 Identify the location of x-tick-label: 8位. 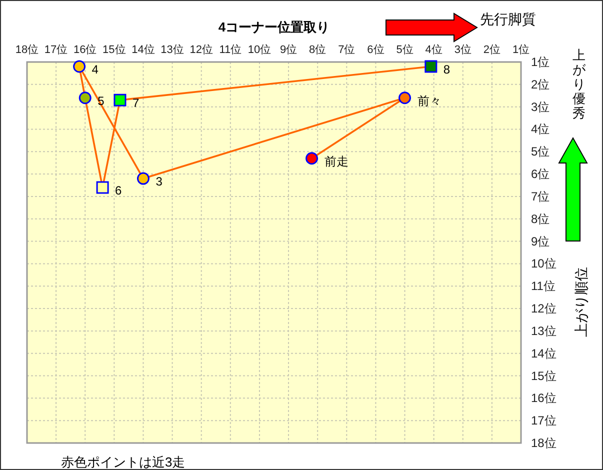
(317, 50).